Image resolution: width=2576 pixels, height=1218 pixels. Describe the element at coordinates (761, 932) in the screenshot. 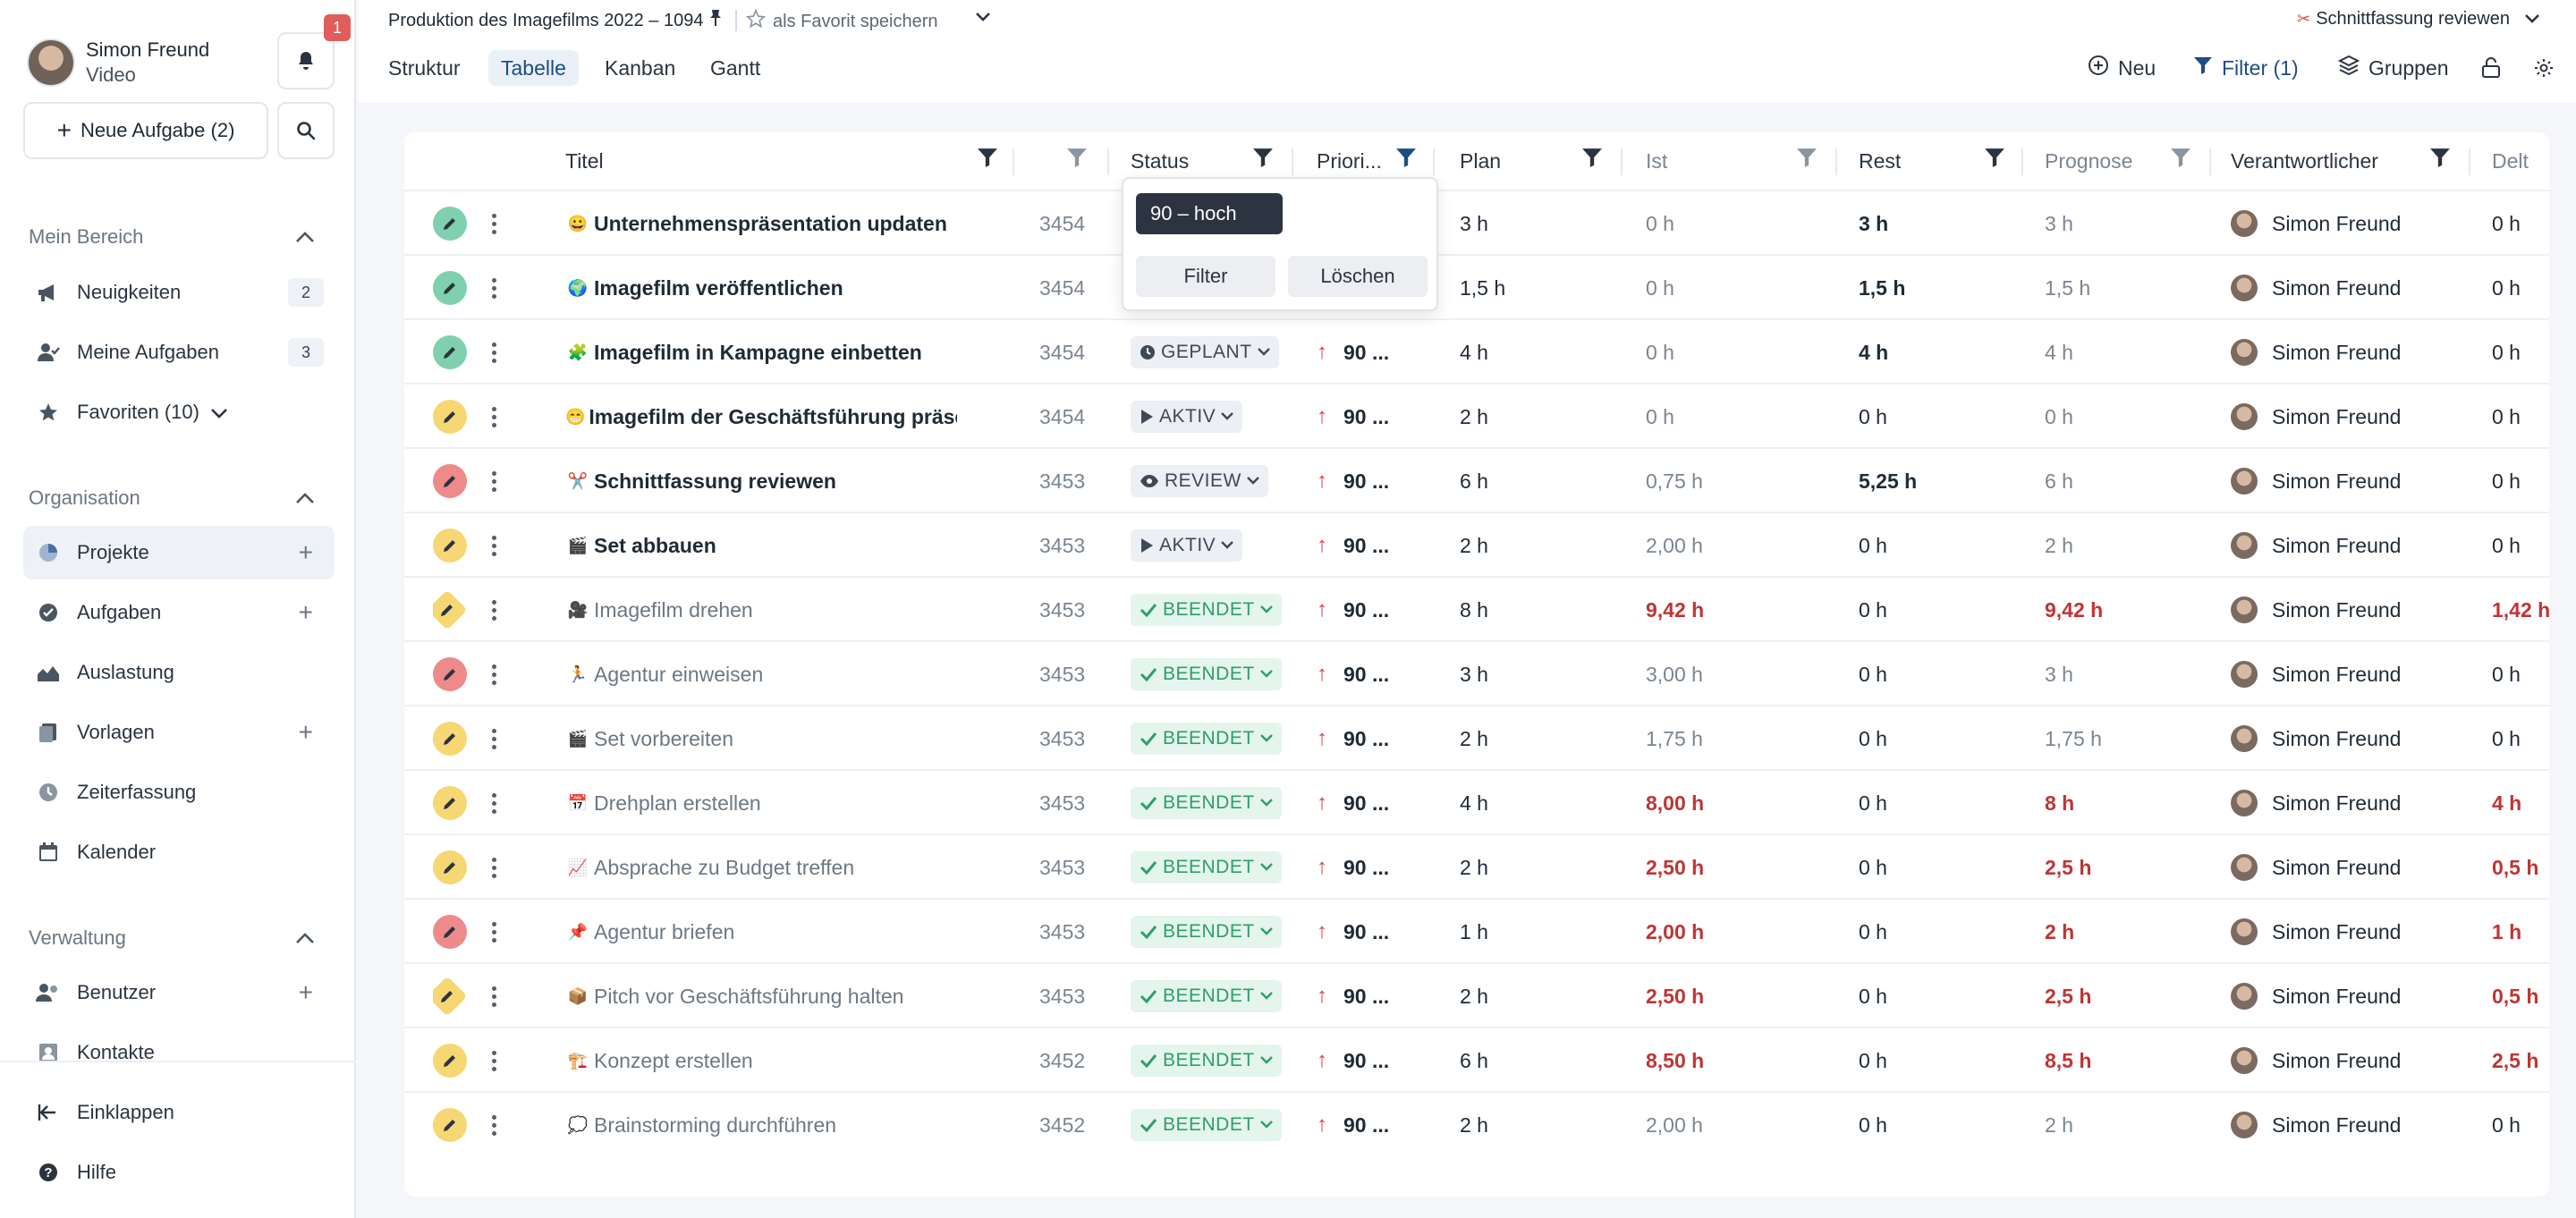

I see `task-title-cell: 📌 Agentur briefen` at that location.